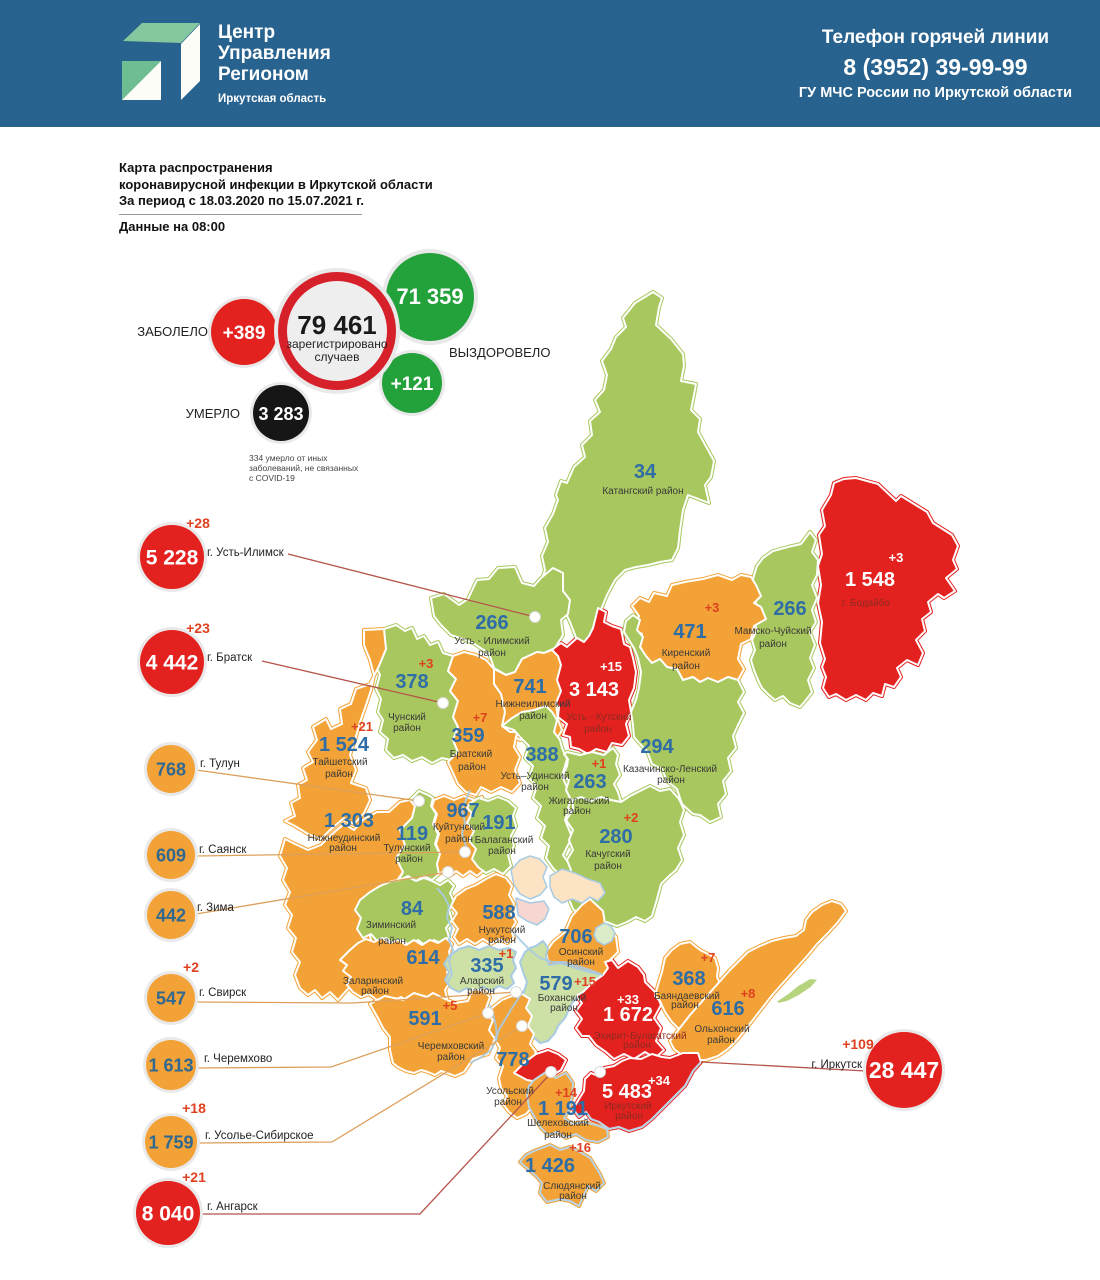  What do you see at coordinates (391, 925) in the screenshot?
I see `svg-text: Зиминский` at bounding box center [391, 925].